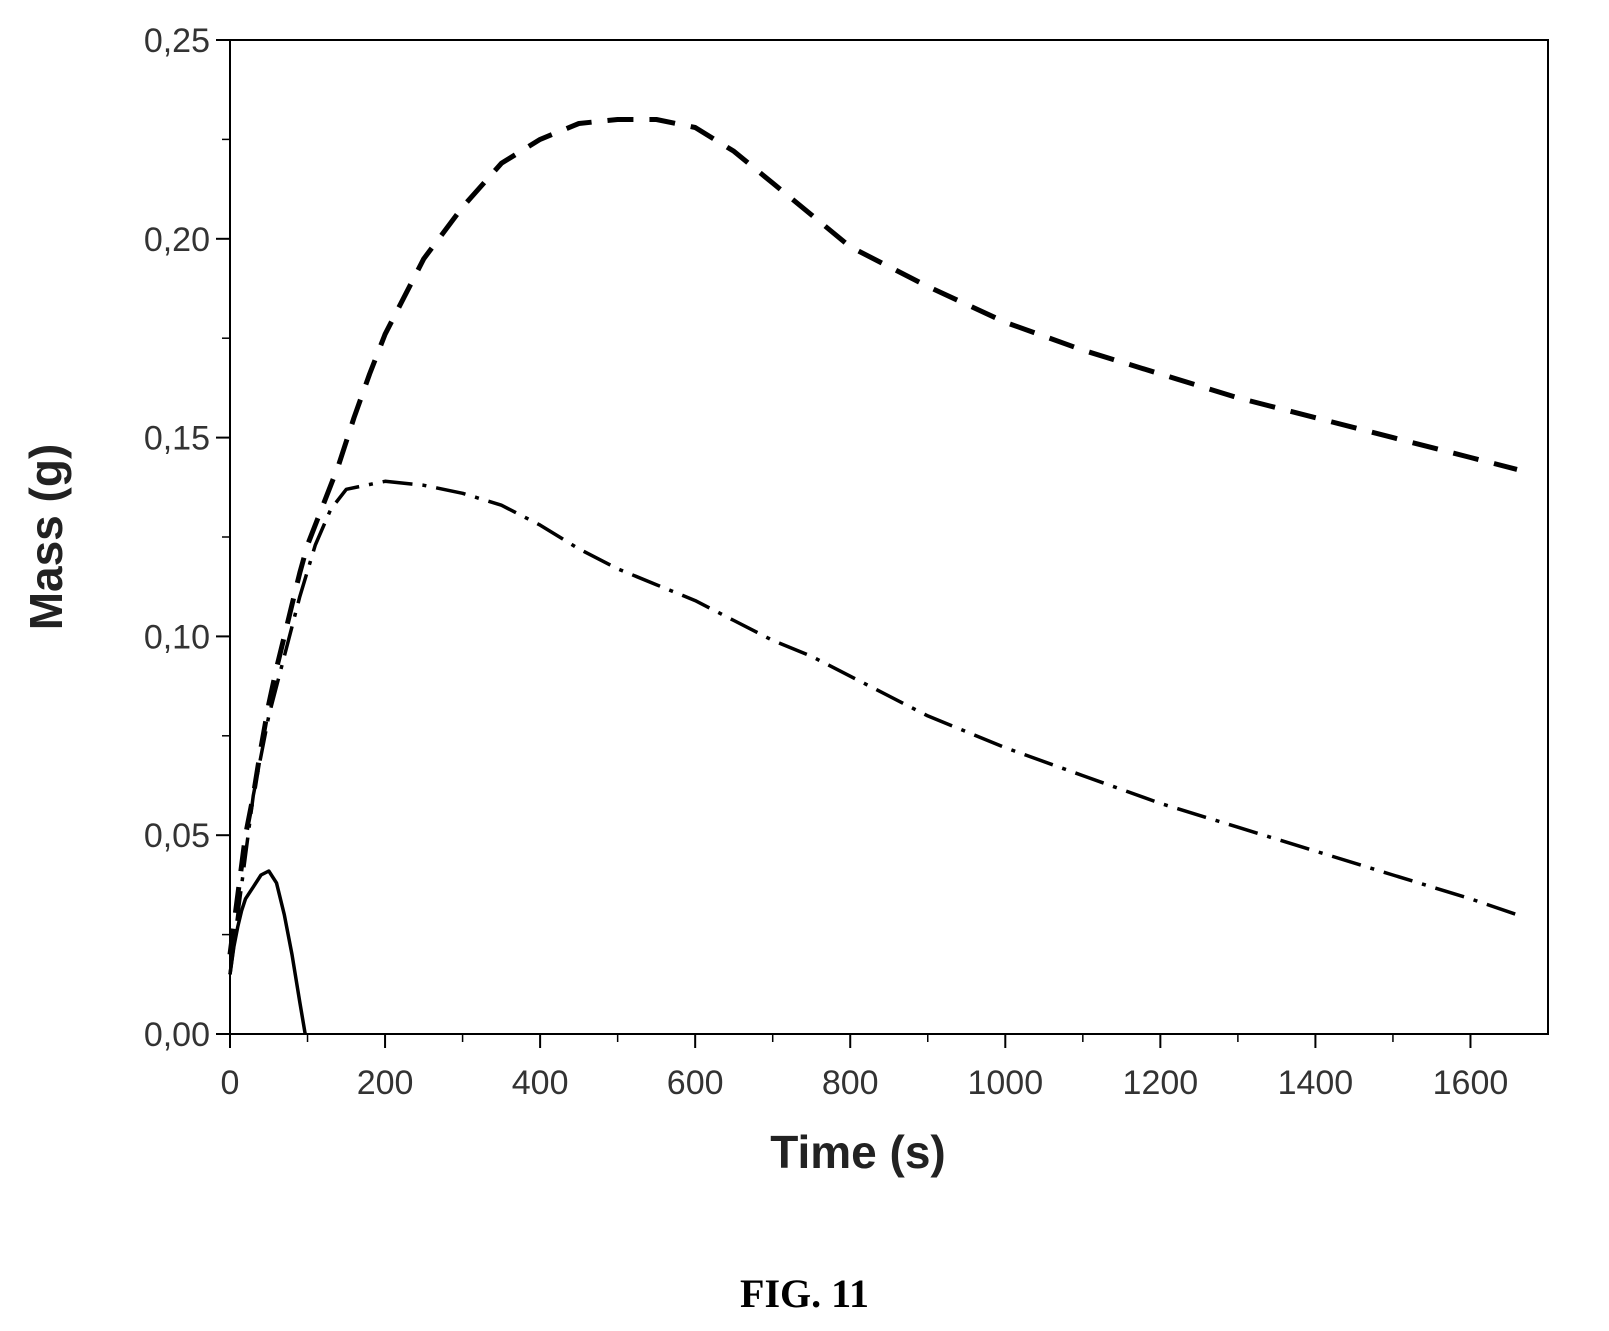 This screenshot has width=1609, height=1331. What do you see at coordinates (177, 240) in the screenshot?
I see `y-tick-label: 0,20` at bounding box center [177, 240].